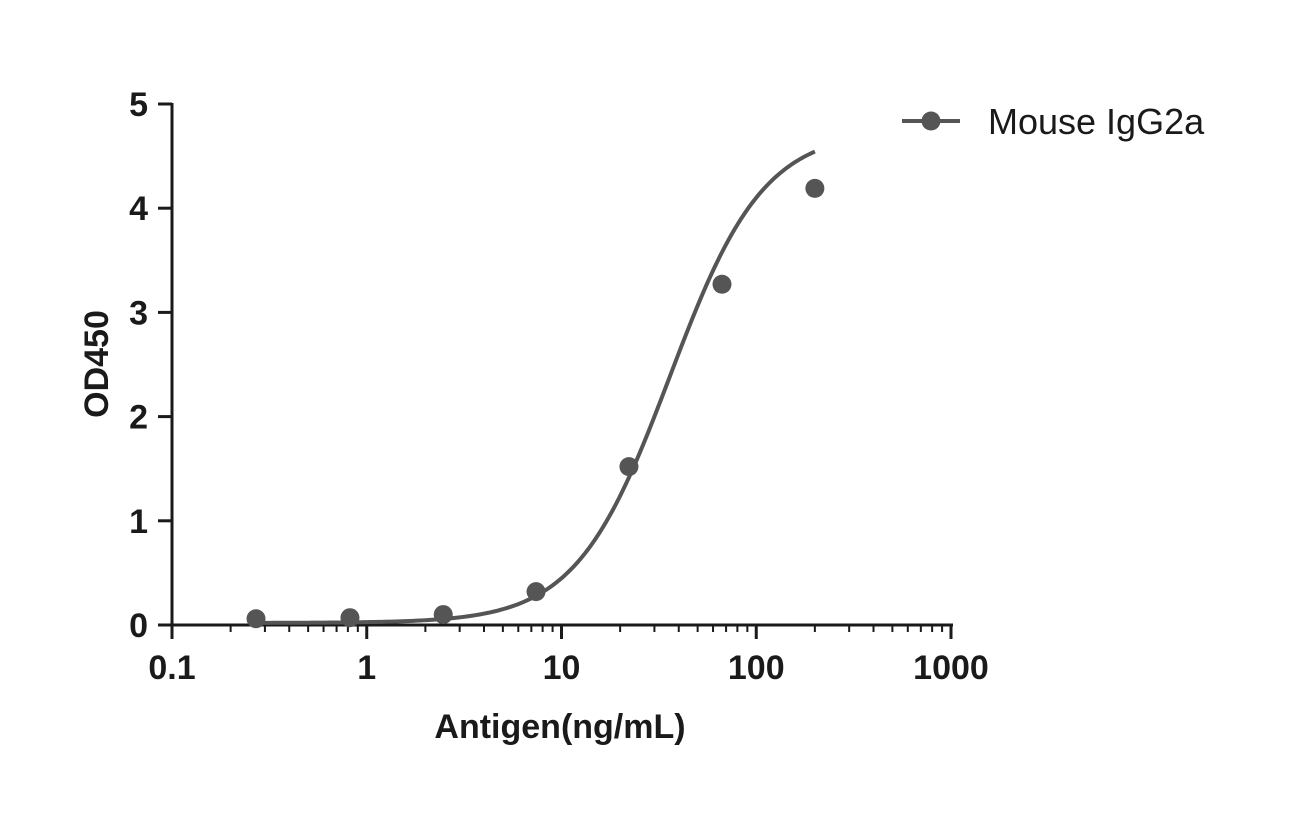 Image resolution: width=1309 pixels, height=815 pixels. I want to click on legend-label: Mouse IgG2a, so click(1096, 121).